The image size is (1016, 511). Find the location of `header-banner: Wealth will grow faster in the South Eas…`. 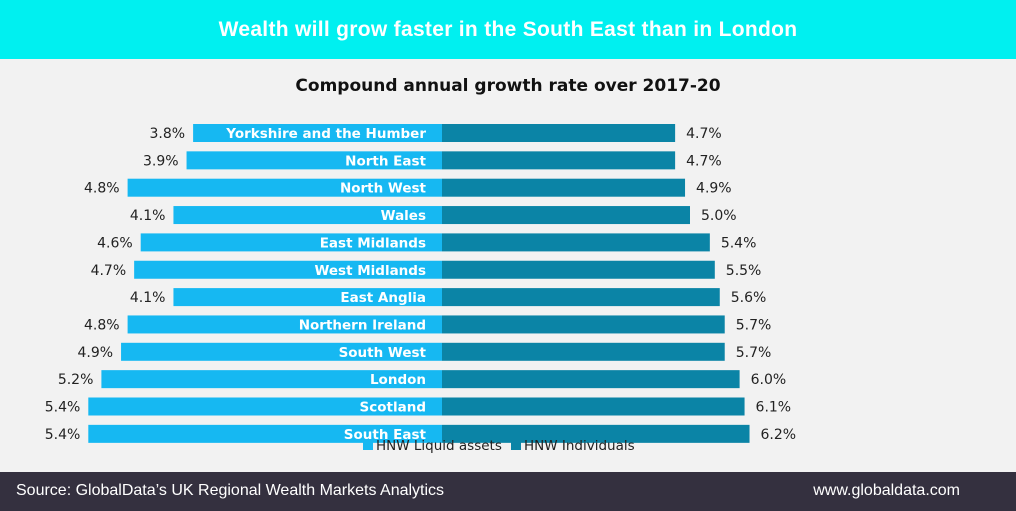

header-banner: Wealth will grow faster in the South Eas… is located at coordinates (508, 29).